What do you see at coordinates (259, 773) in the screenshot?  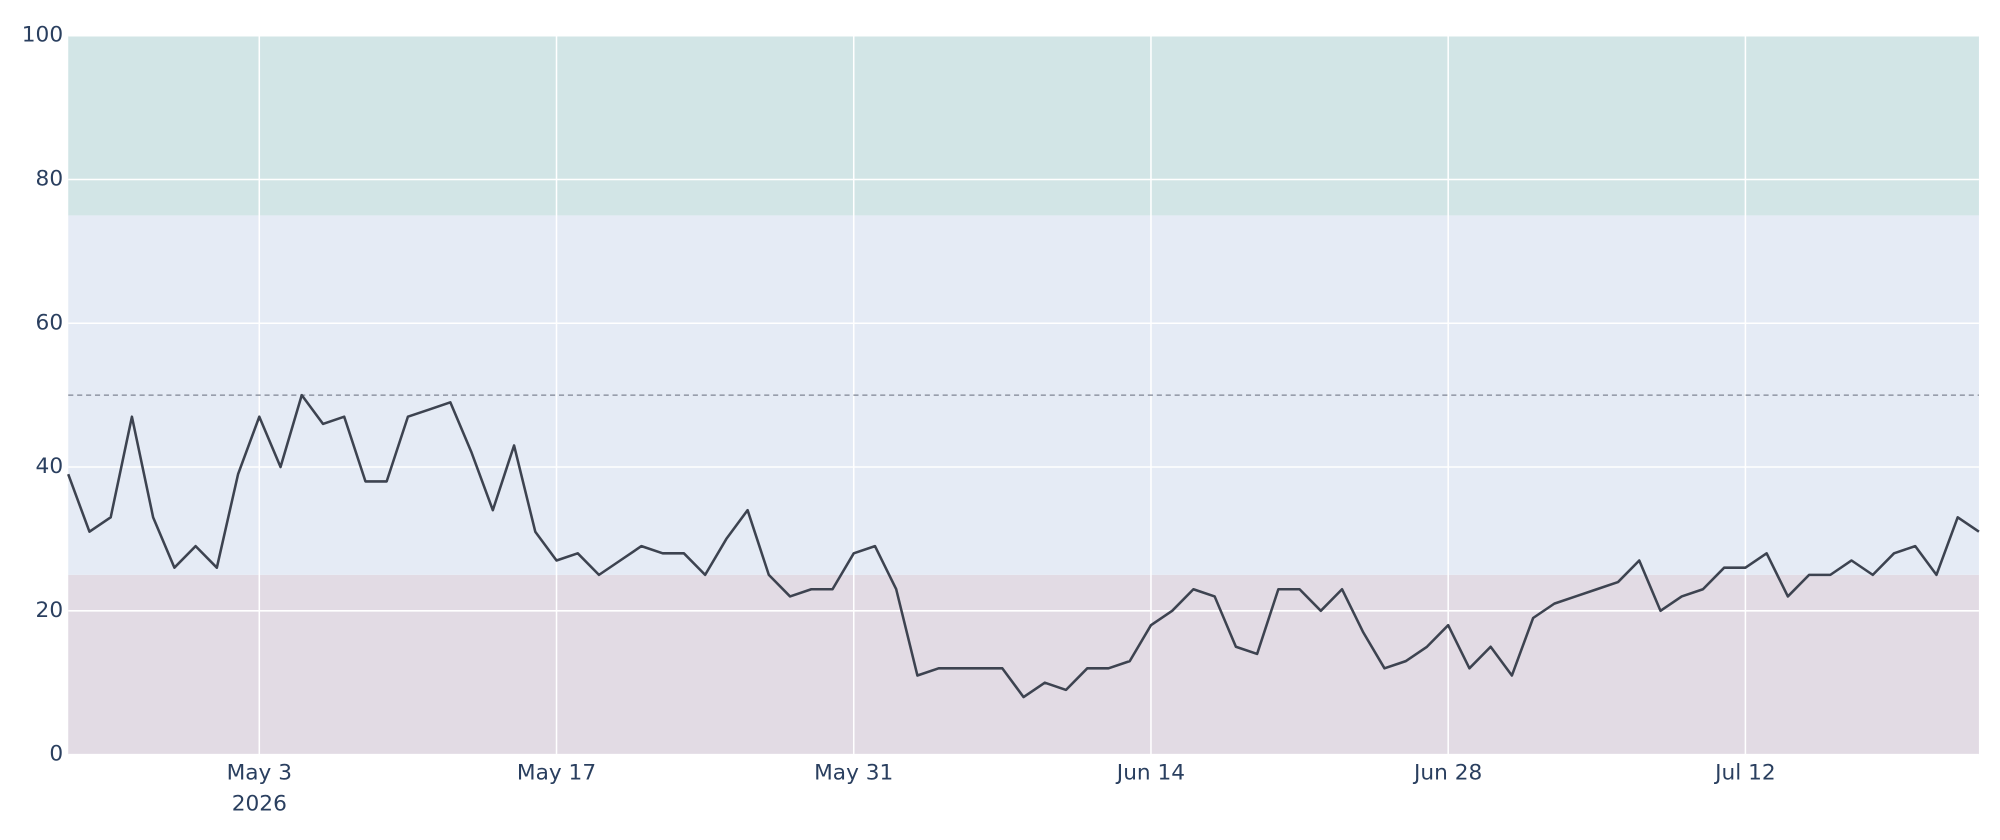 I see `x-tick-label: May 3` at bounding box center [259, 773].